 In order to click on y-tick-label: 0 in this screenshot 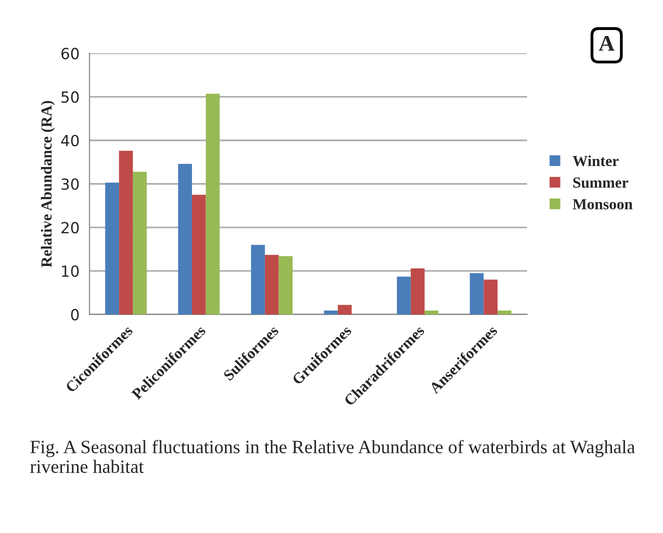, I will do `click(75, 314)`.